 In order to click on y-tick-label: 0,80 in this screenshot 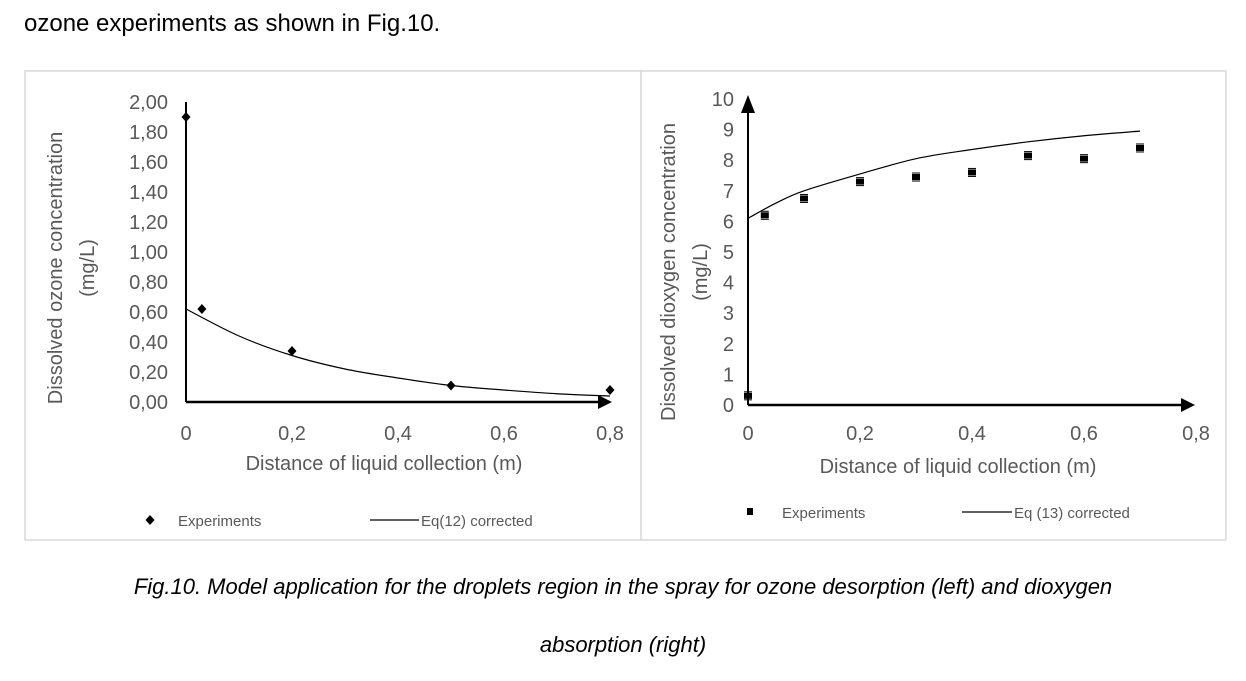, I will do `click(148, 283)`.